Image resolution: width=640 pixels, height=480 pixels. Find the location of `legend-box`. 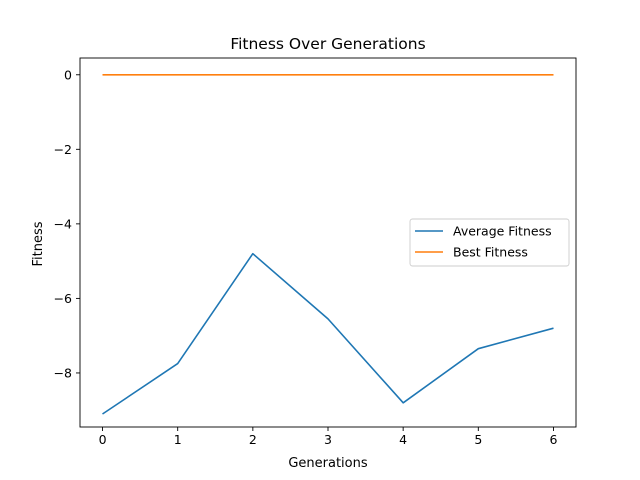

legend-box is located at coordinates (489, 242).